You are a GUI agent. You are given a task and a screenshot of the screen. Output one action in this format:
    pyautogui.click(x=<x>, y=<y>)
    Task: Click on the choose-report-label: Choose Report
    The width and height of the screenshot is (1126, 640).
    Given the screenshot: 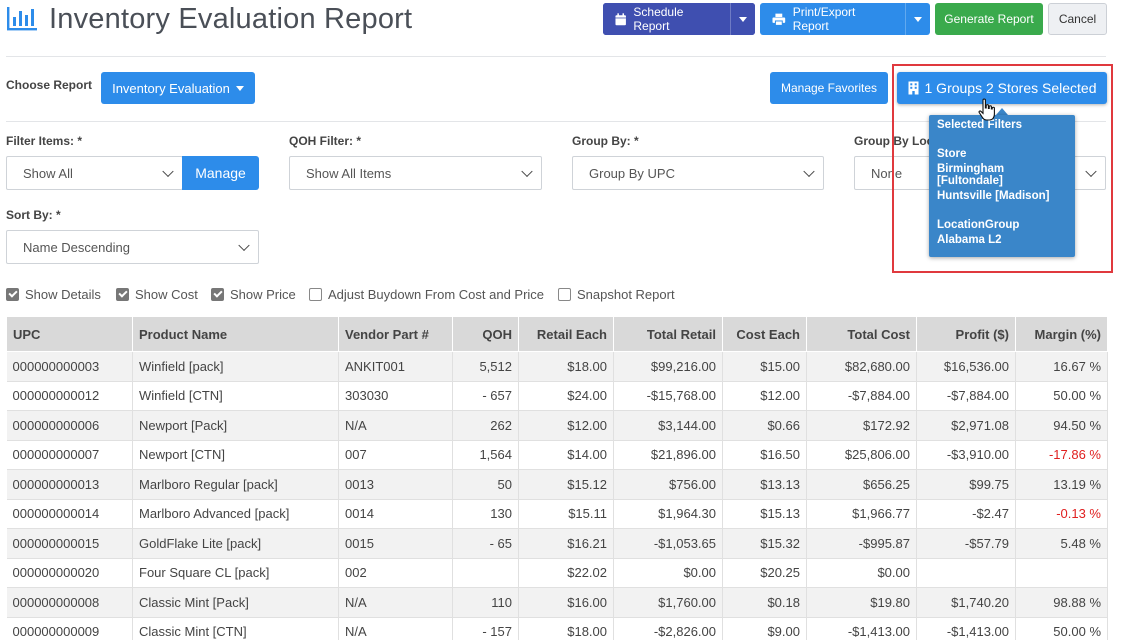 What is the action you would take?
    pyautogui.click(x=49, y=85)
    